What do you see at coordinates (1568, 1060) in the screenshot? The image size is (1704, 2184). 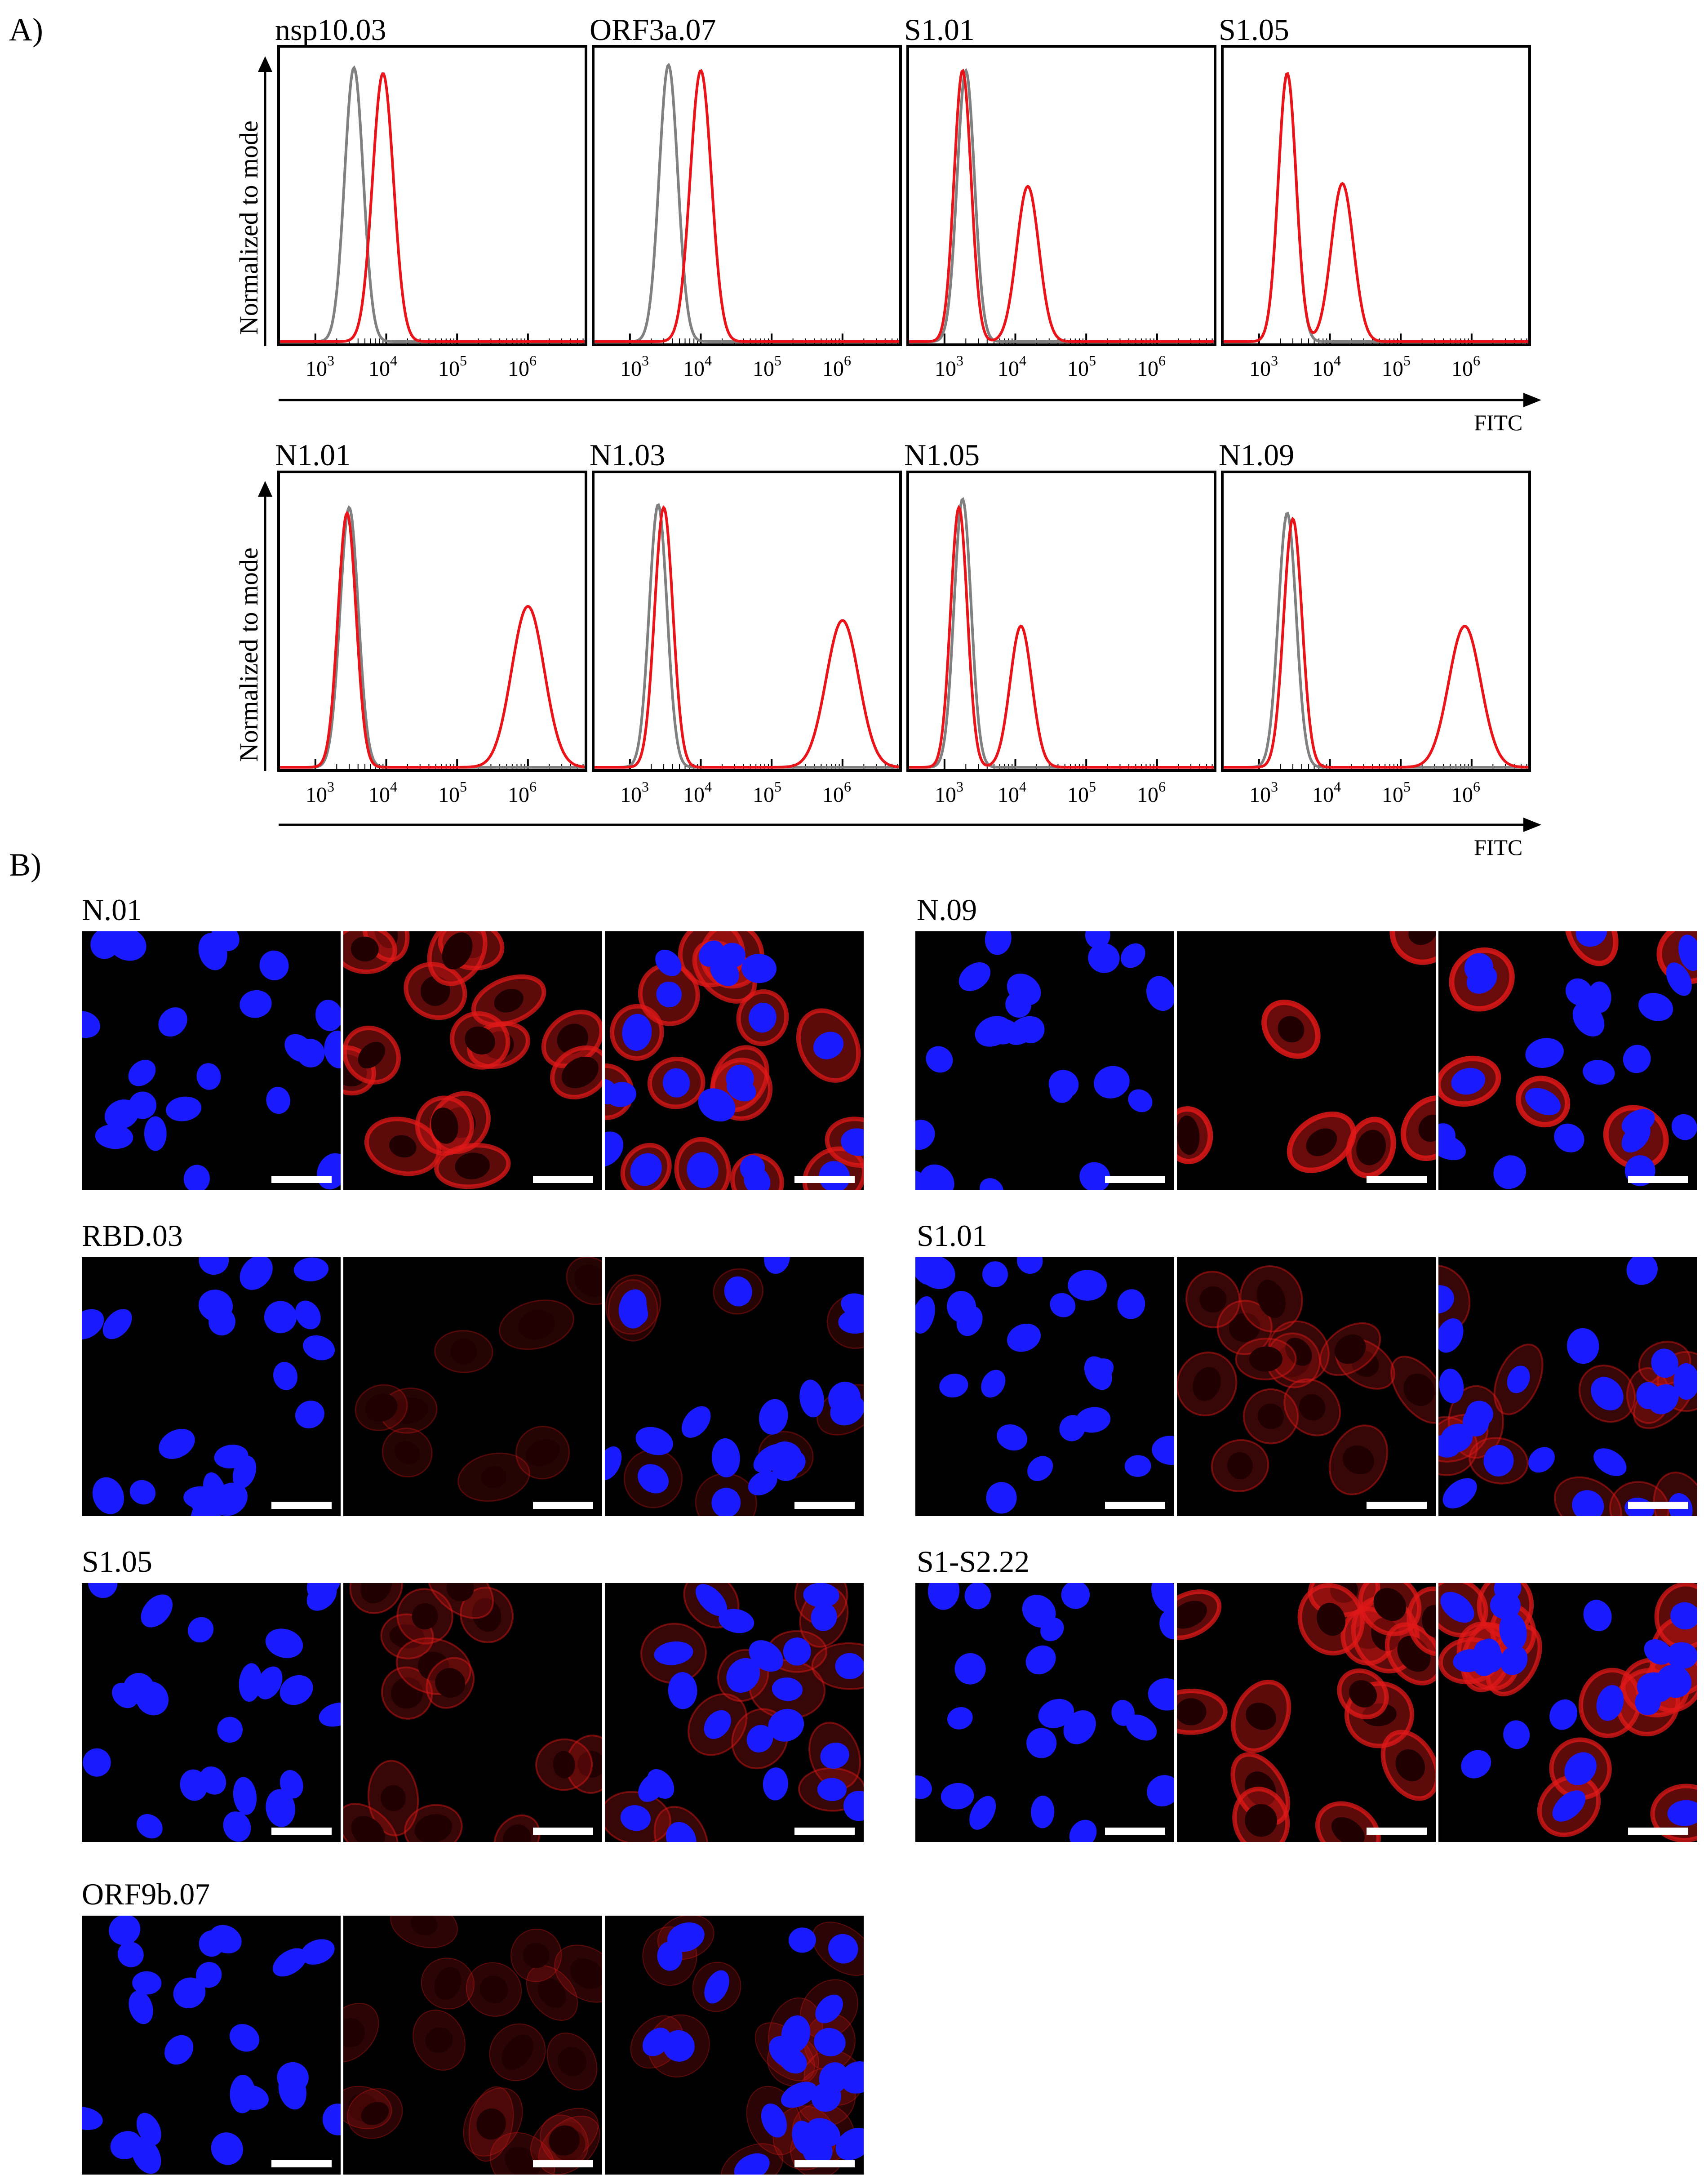 I see `merged-channel` at bounding box center [1568, 1060].